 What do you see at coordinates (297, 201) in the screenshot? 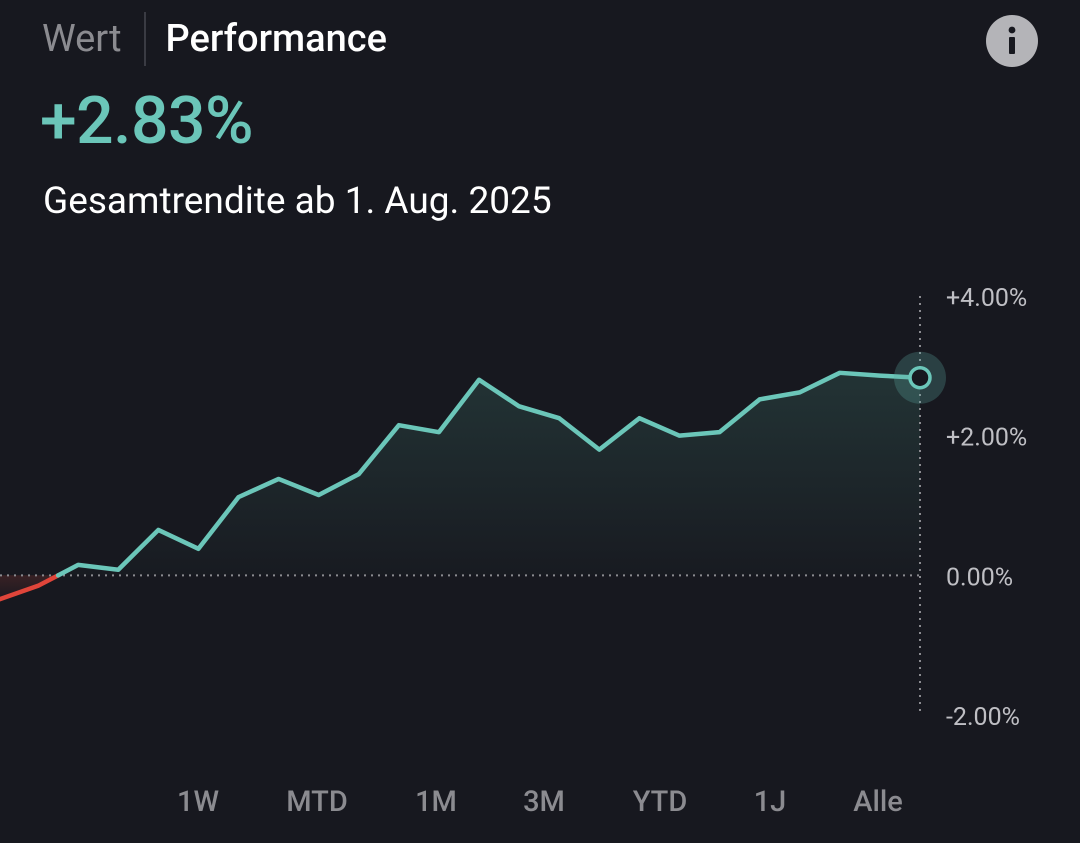
I see `total-return-caption: Gesamtrendite ab 1. Aug. 2025` at bounding box center [297, 201].